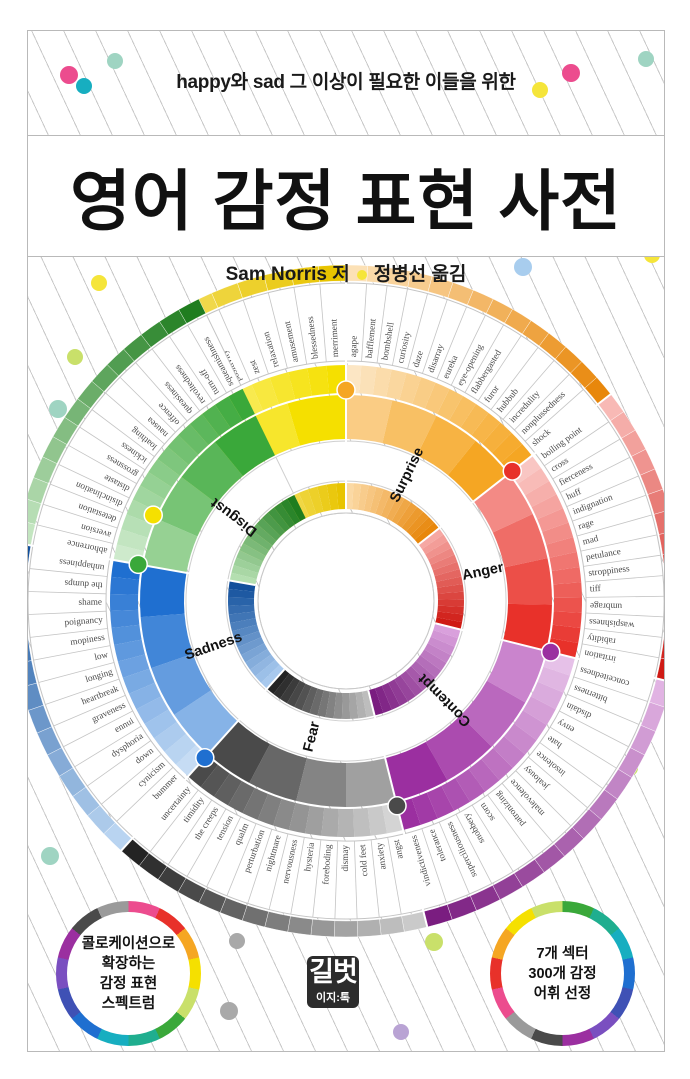 Image resolution: width=690 pixels, height=1079 pixels. What do you see at coordinates (333, 972) in the screenshot?
I see `publisher-name: 길벗` at bounding box center [333, 972].